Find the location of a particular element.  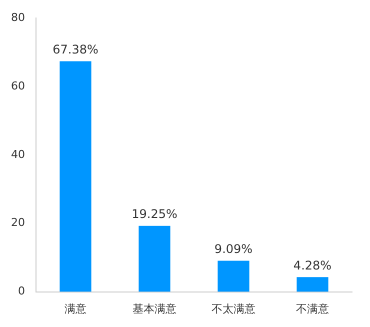

x-tick-label: 基本满意 is located at coordinates (154, 309).